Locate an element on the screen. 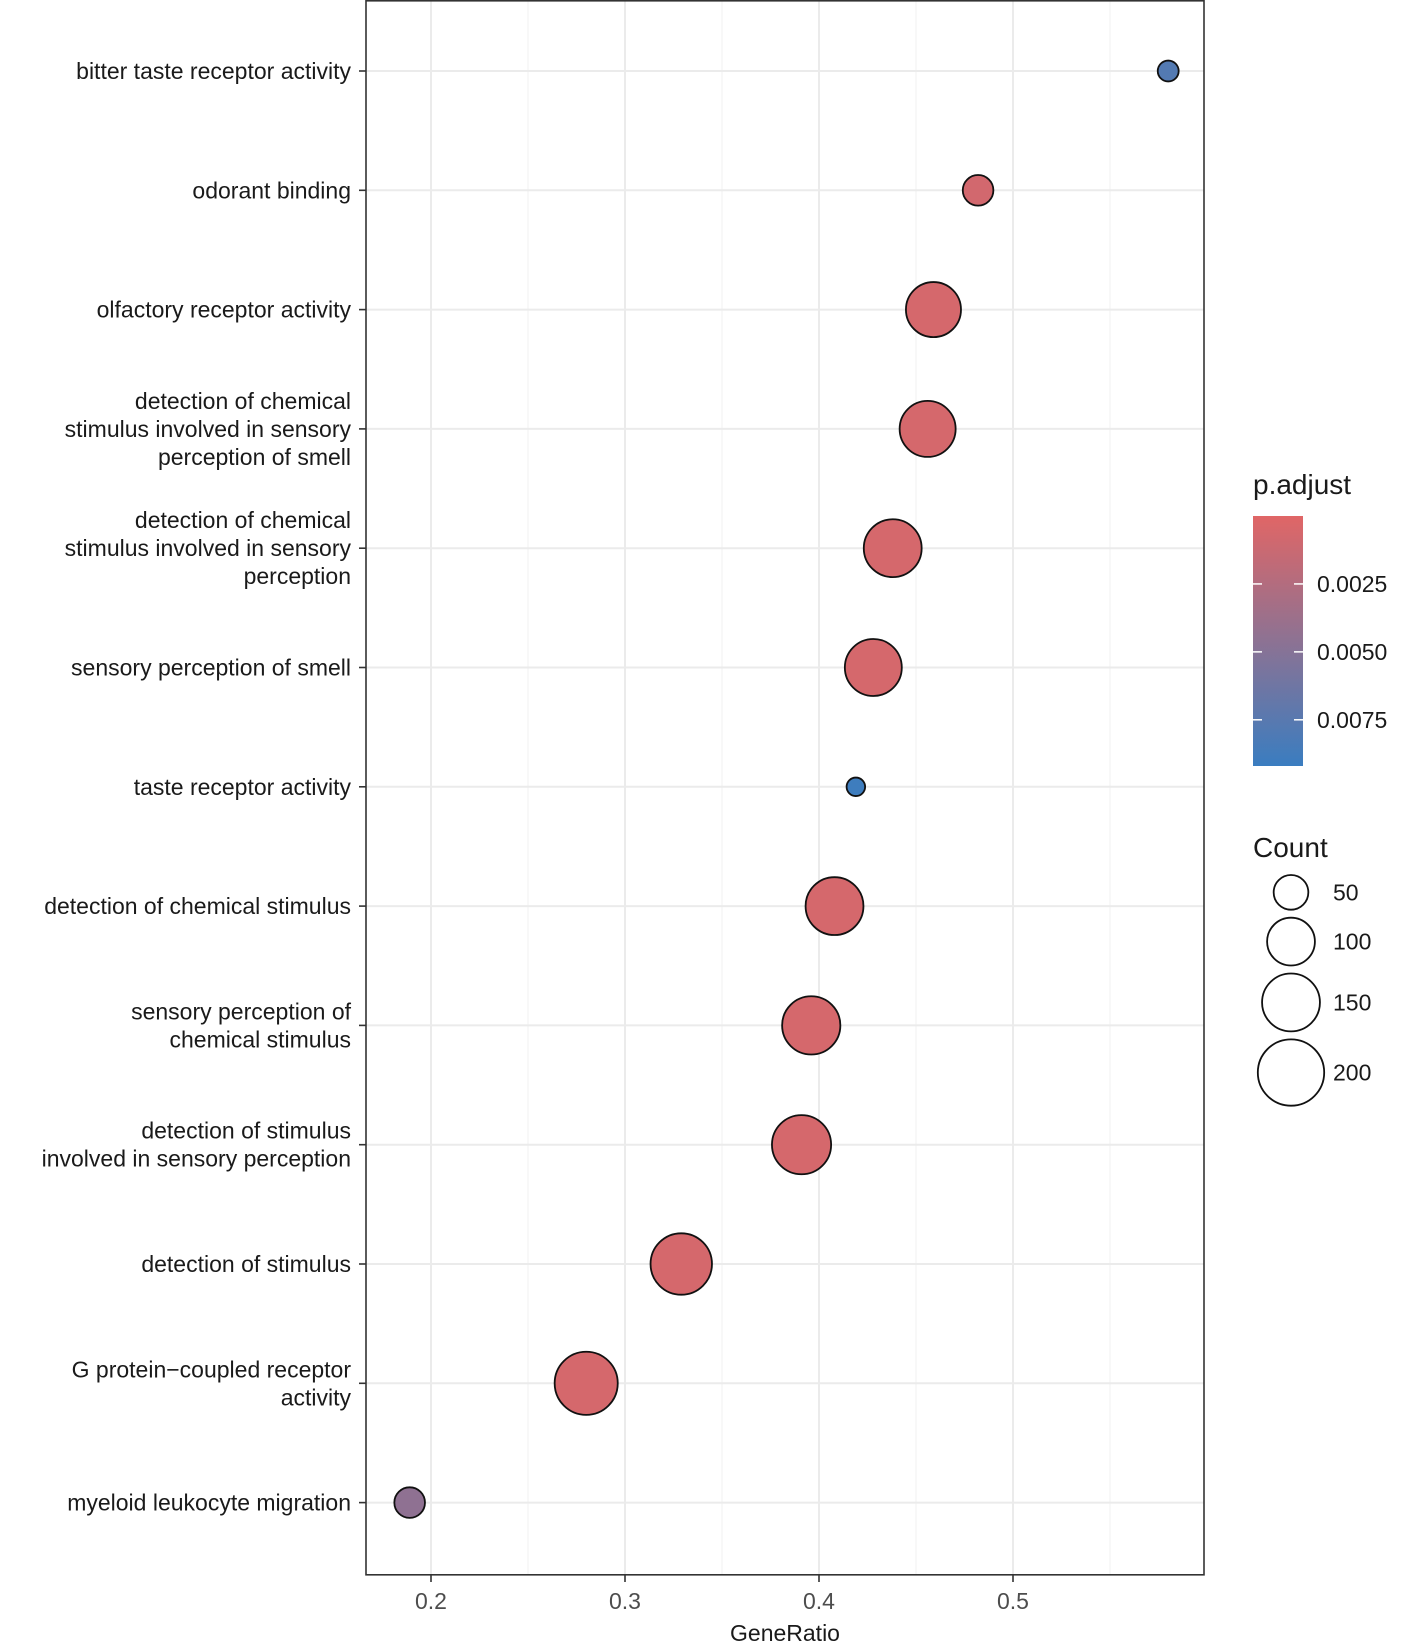 The image size is (1417, 1650). y-tick-label: taste receptor activity is located at coordinates (243, 787).